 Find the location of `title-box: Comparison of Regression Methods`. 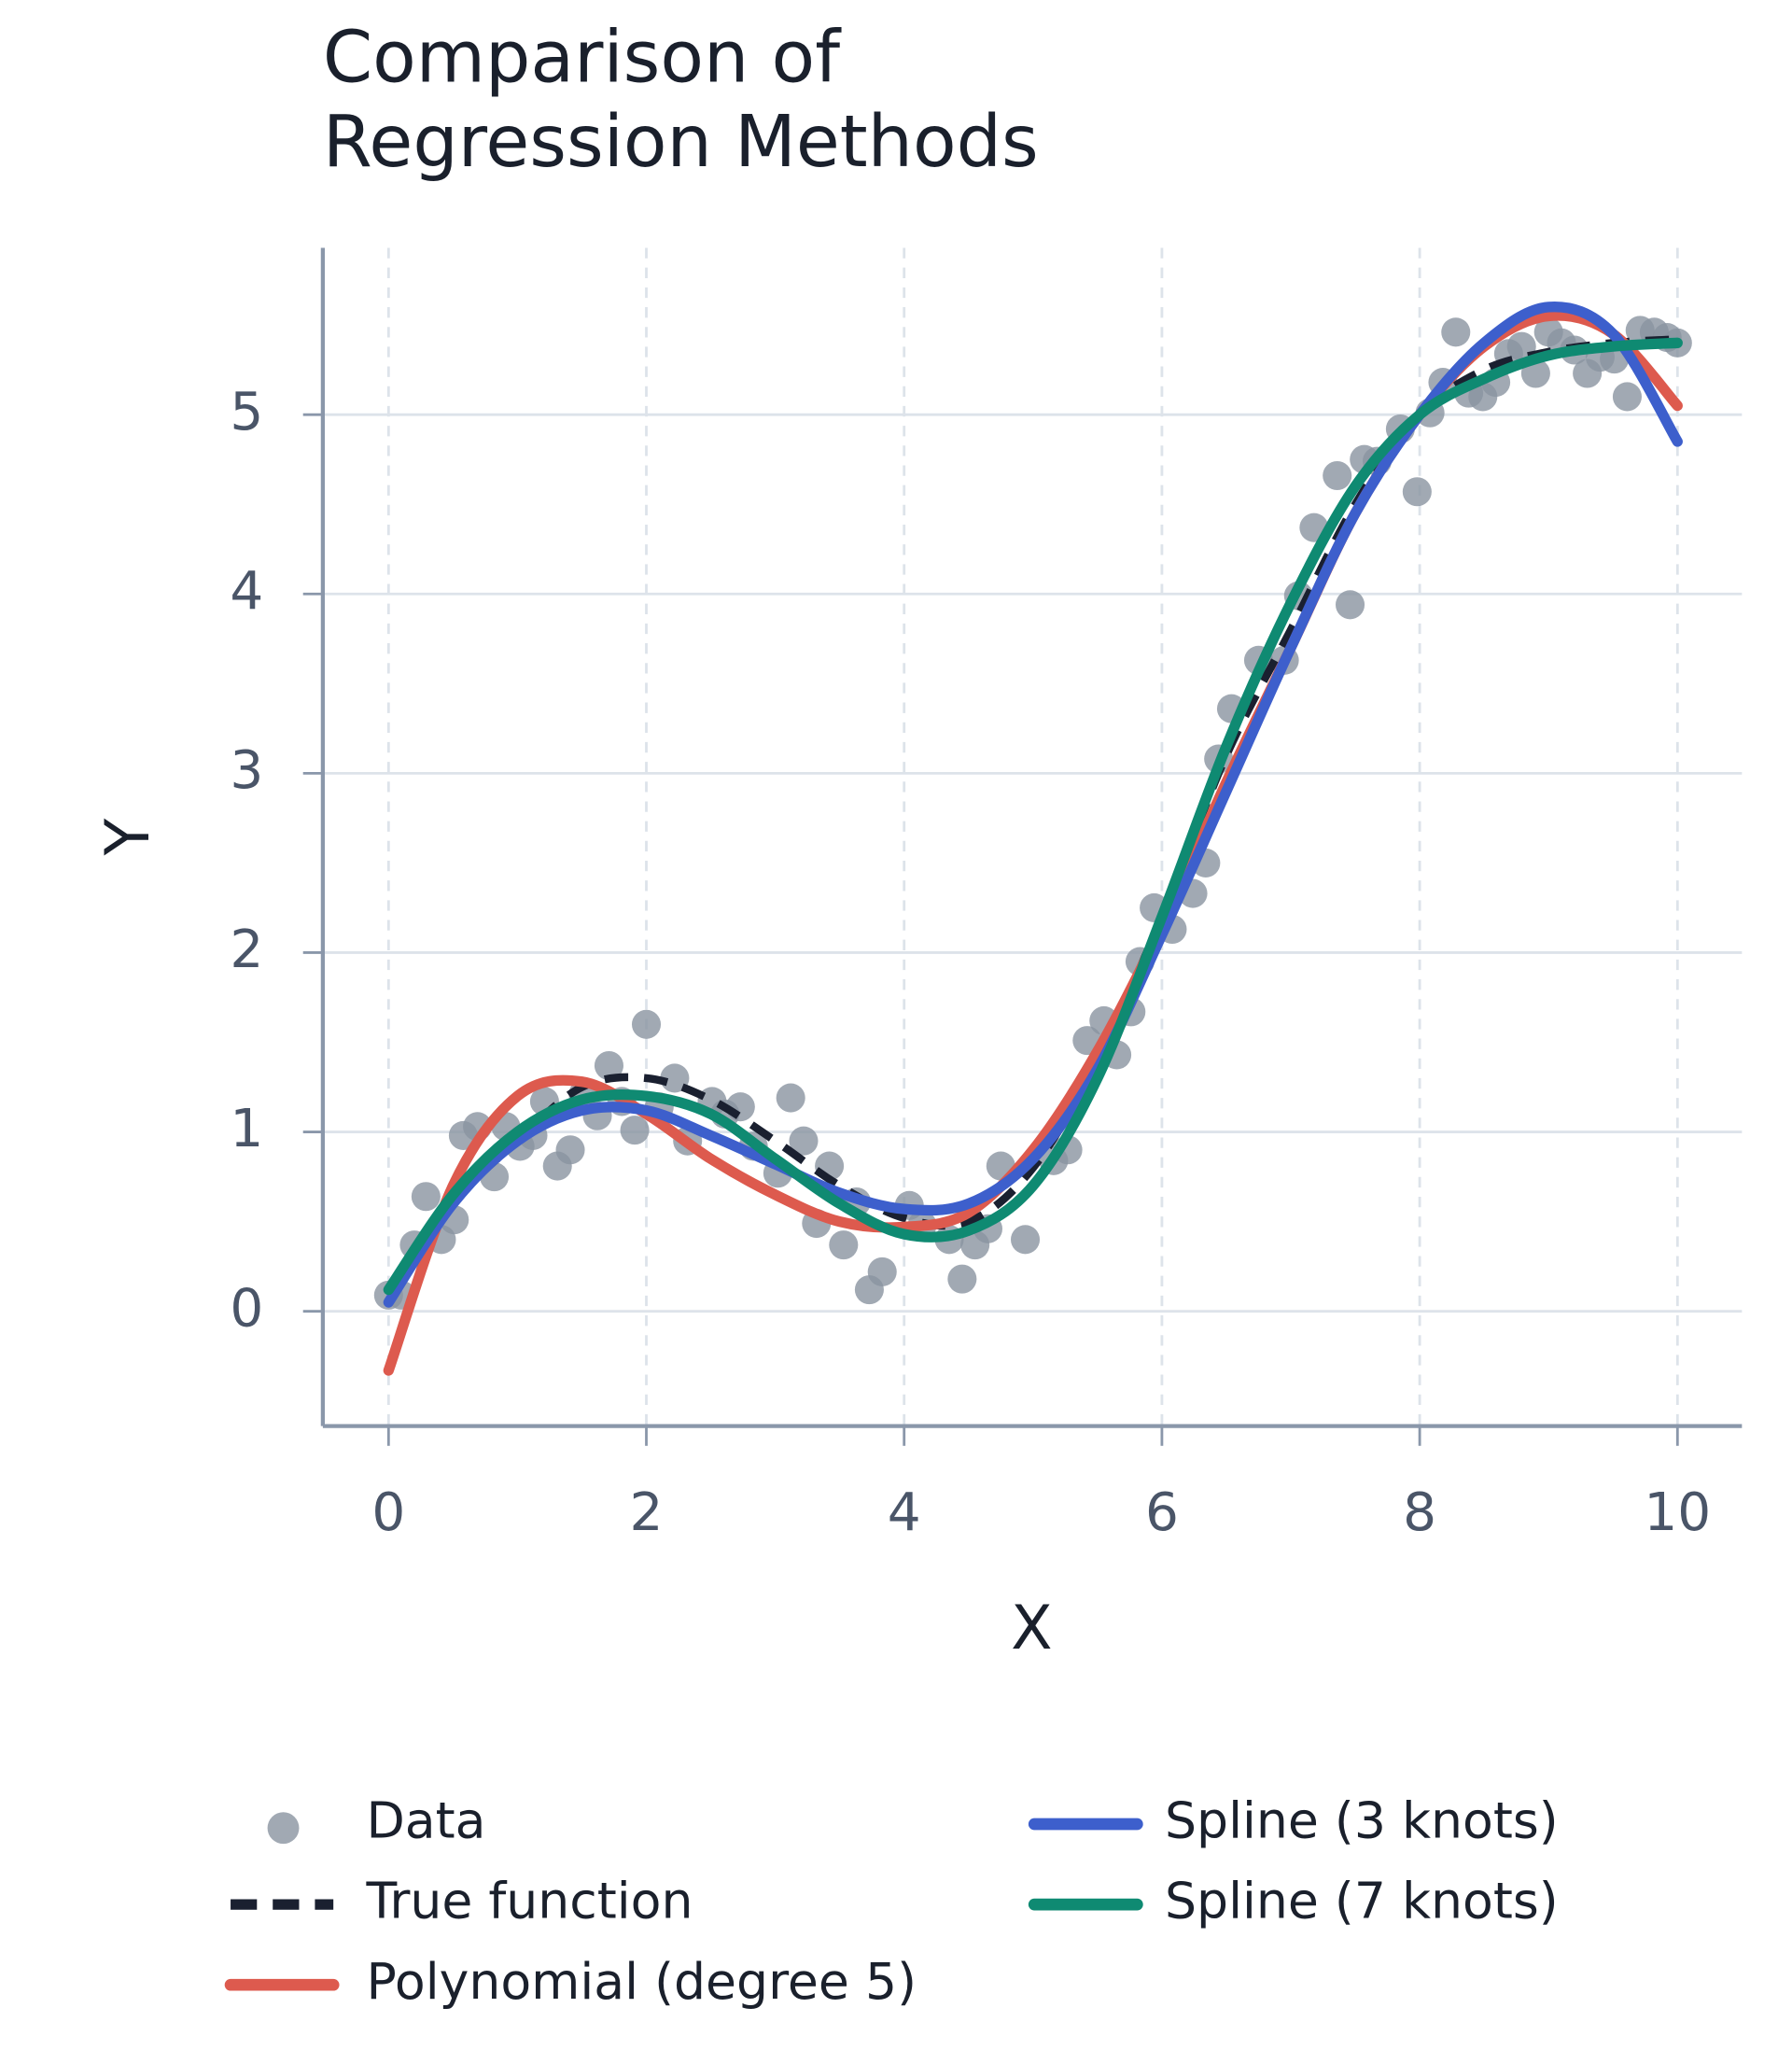

title-box: Comparison of Regression Methods is located at coordinates (680, 100).